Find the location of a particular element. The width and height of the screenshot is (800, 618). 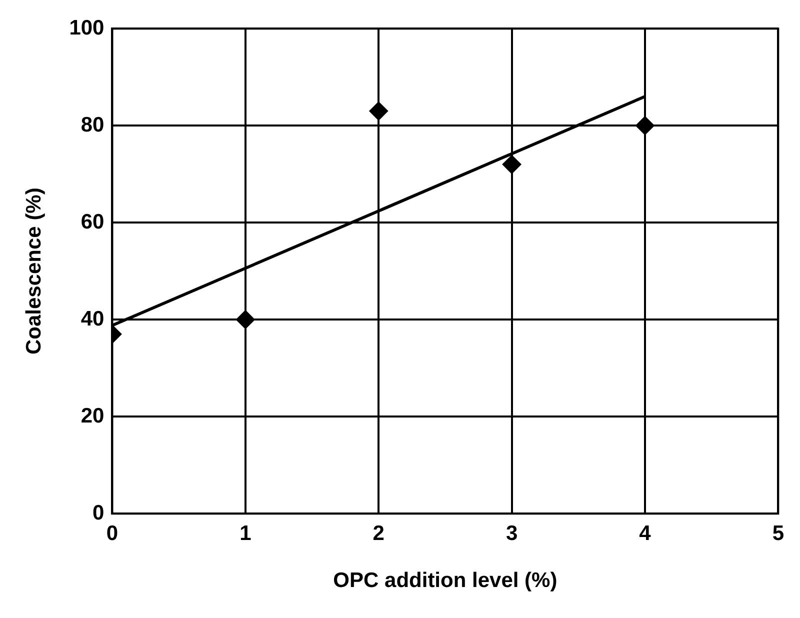

y-axis-title: Coalescence (%) is located at coordinates (34, 271).